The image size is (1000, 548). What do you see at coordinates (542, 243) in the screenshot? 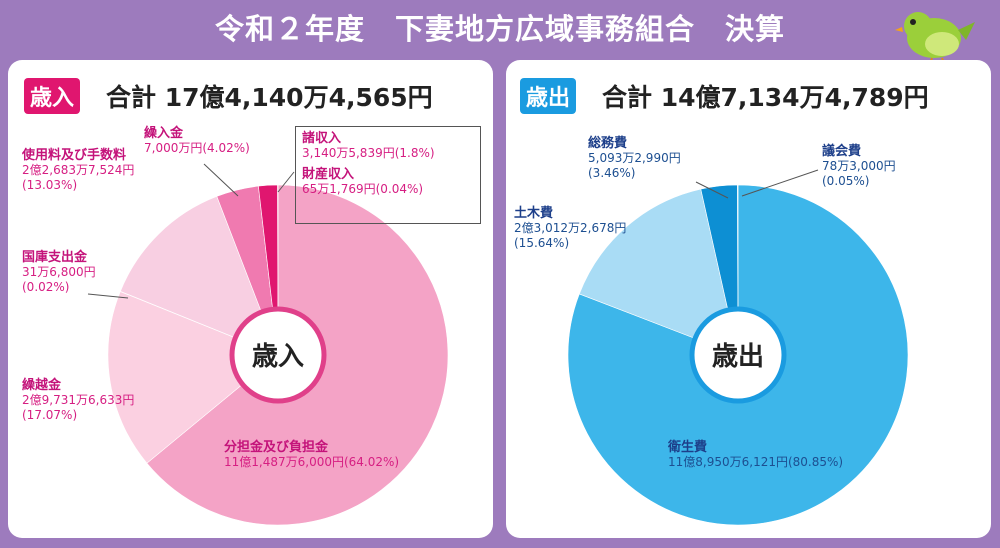
I see `label-percent: (15.64%)` at bounding box center [542, 243].